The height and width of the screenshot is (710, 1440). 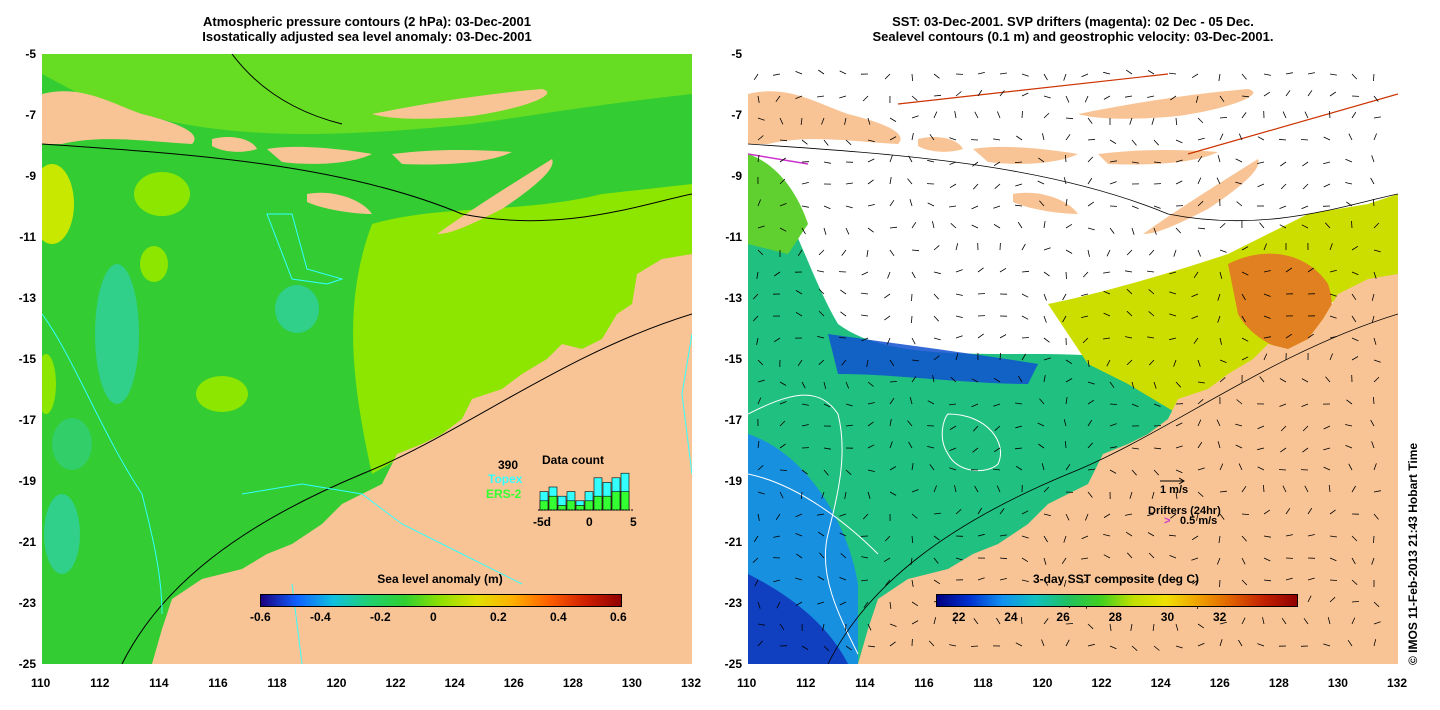 What do you see at coordinates (27, 664) in the screenshot?
I see `left-y-tick-10: -25` at bounding box center [27, 664].